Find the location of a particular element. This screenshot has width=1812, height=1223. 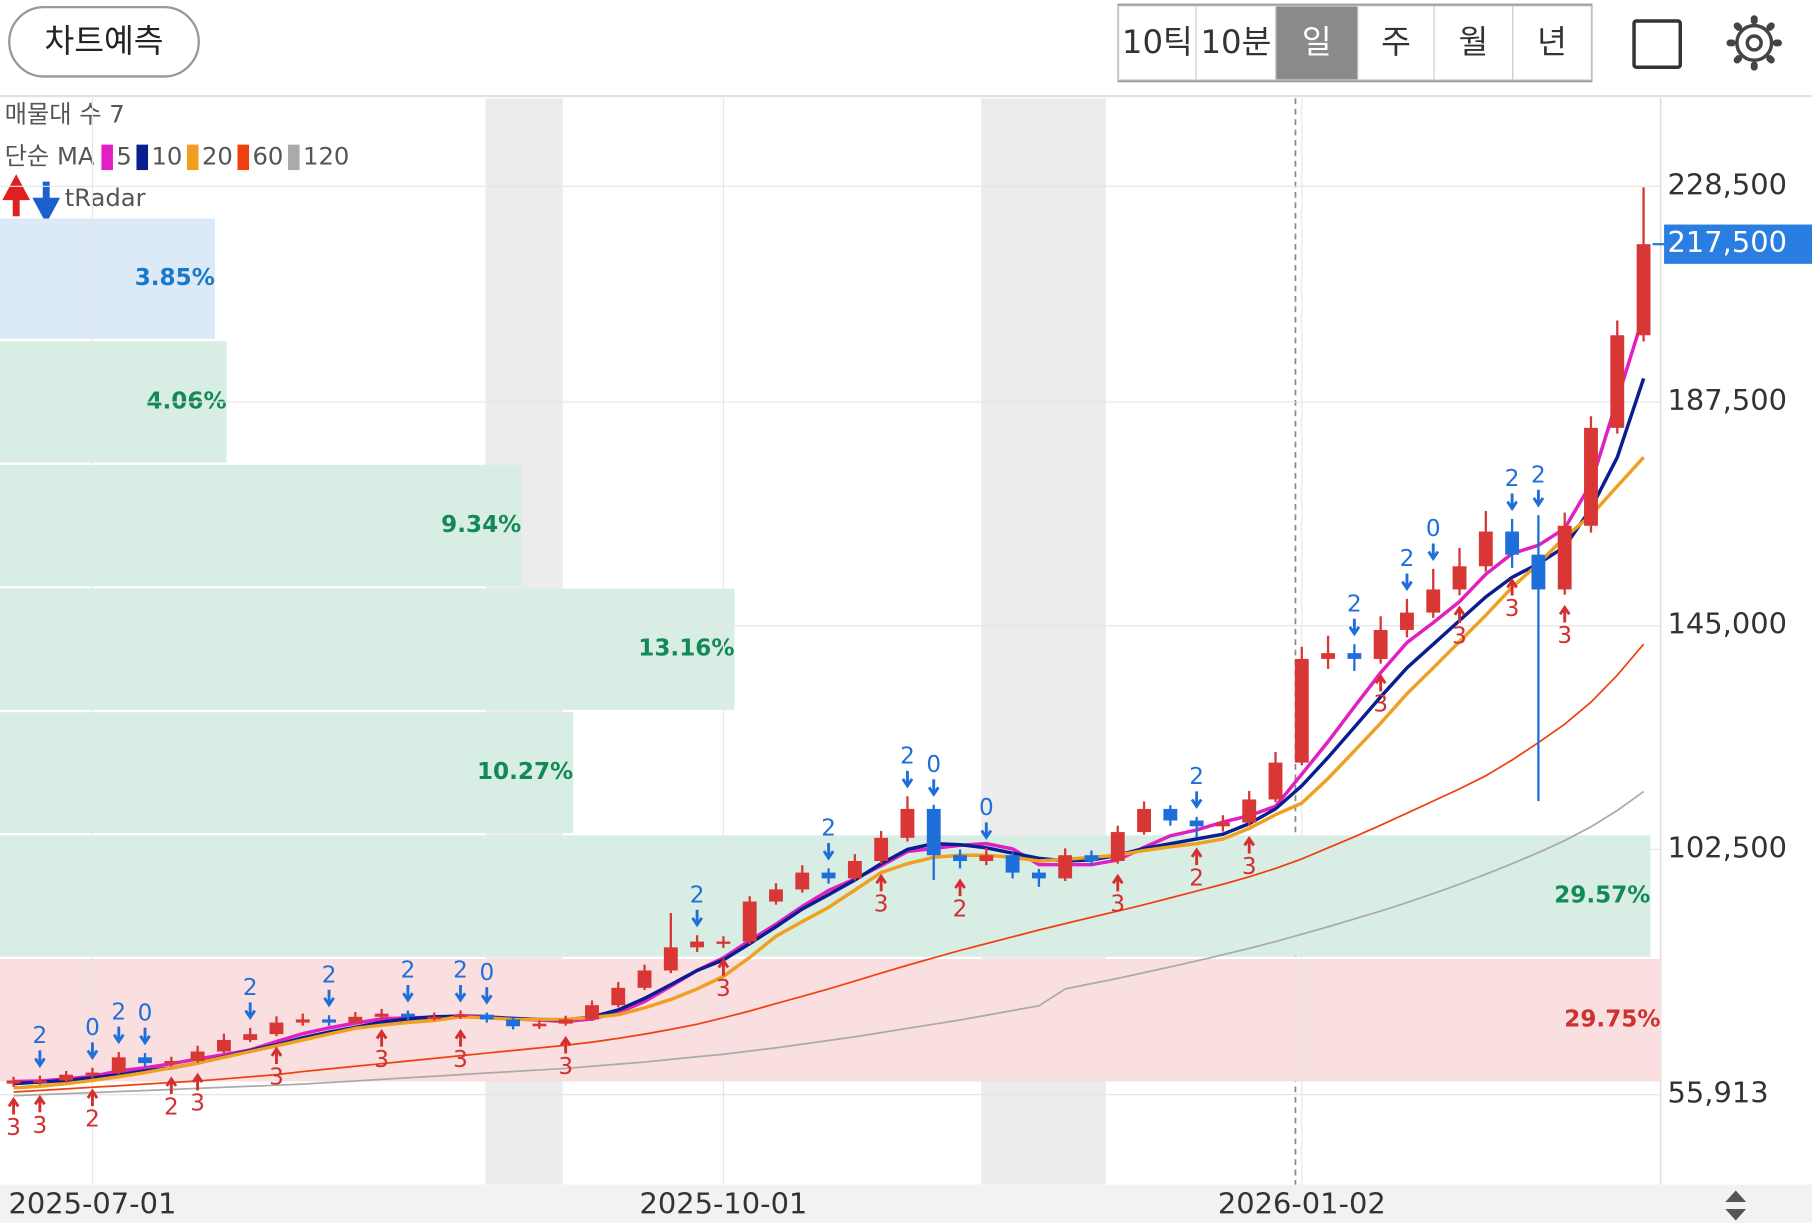

current-price-box is located at coordinates (1738, 244).